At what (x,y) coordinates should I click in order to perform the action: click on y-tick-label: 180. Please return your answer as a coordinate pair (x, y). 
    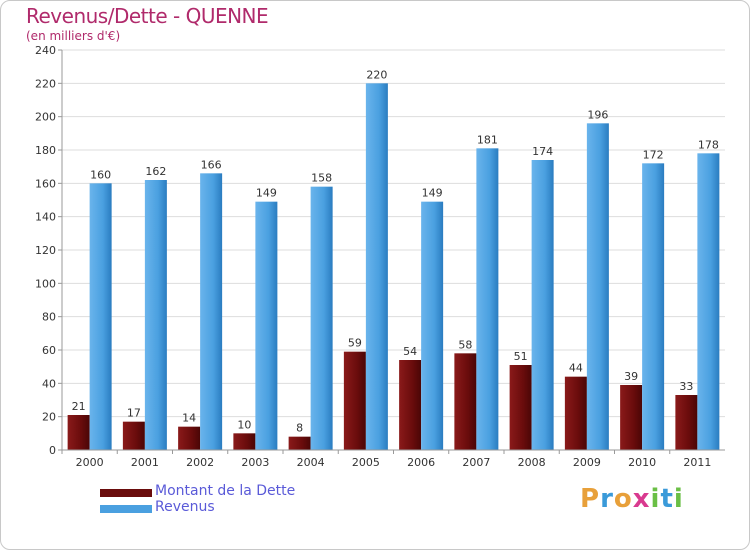
    Looking at the image, I should click on (45, 150).